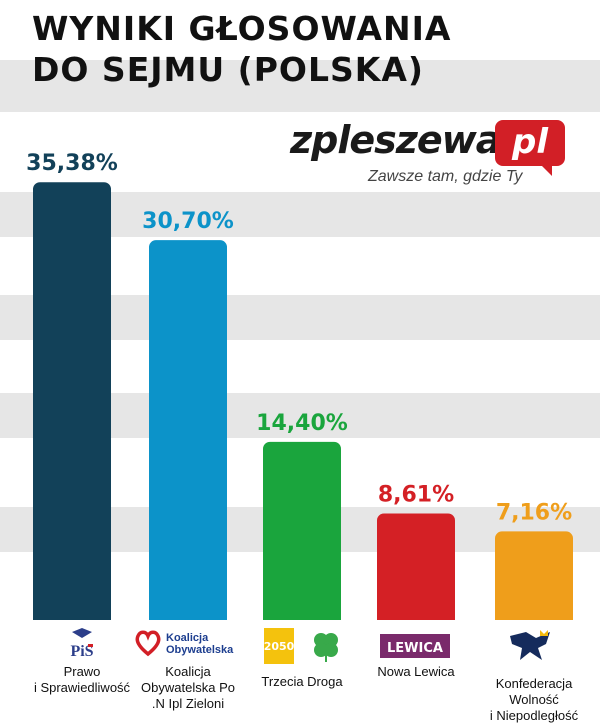 The height and width of the screenshot is (724, 600). What do you see at coordinates (416, 671) in the screenshot?
I see `party-label-lewica: Nowa Lewica` at bounding box center [416, 671].